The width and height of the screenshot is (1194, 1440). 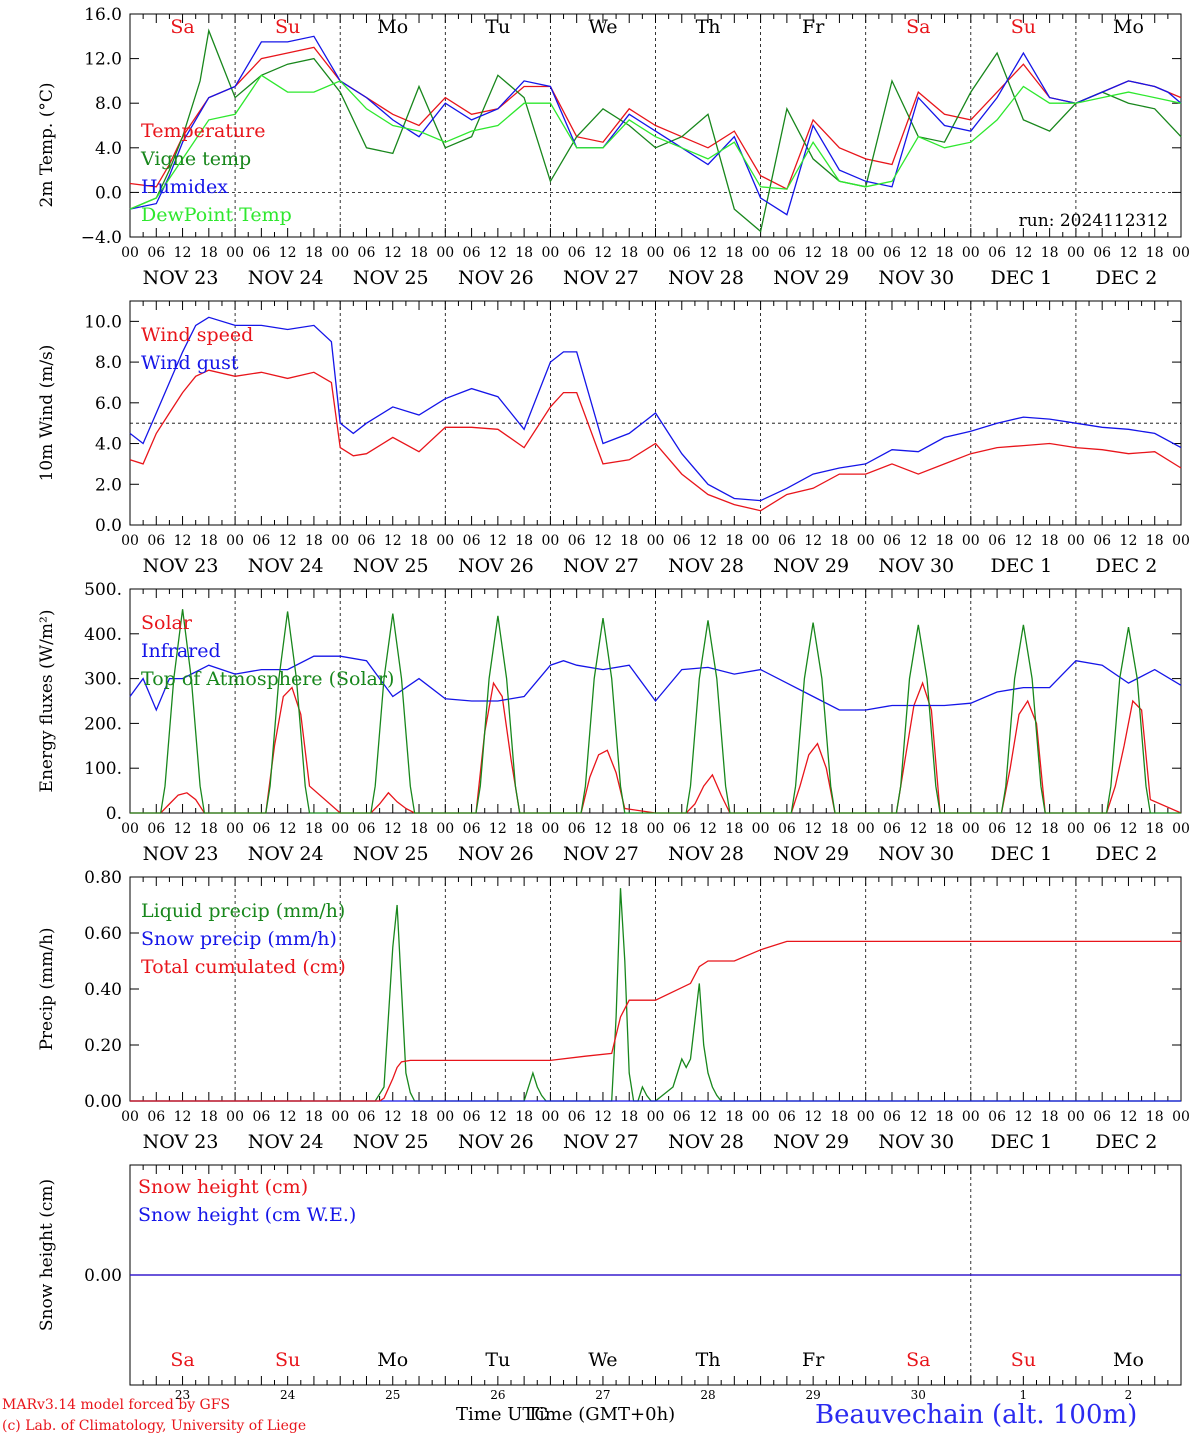 I want to click on y-tick-label: 12.0, so click(x=103, y=60).